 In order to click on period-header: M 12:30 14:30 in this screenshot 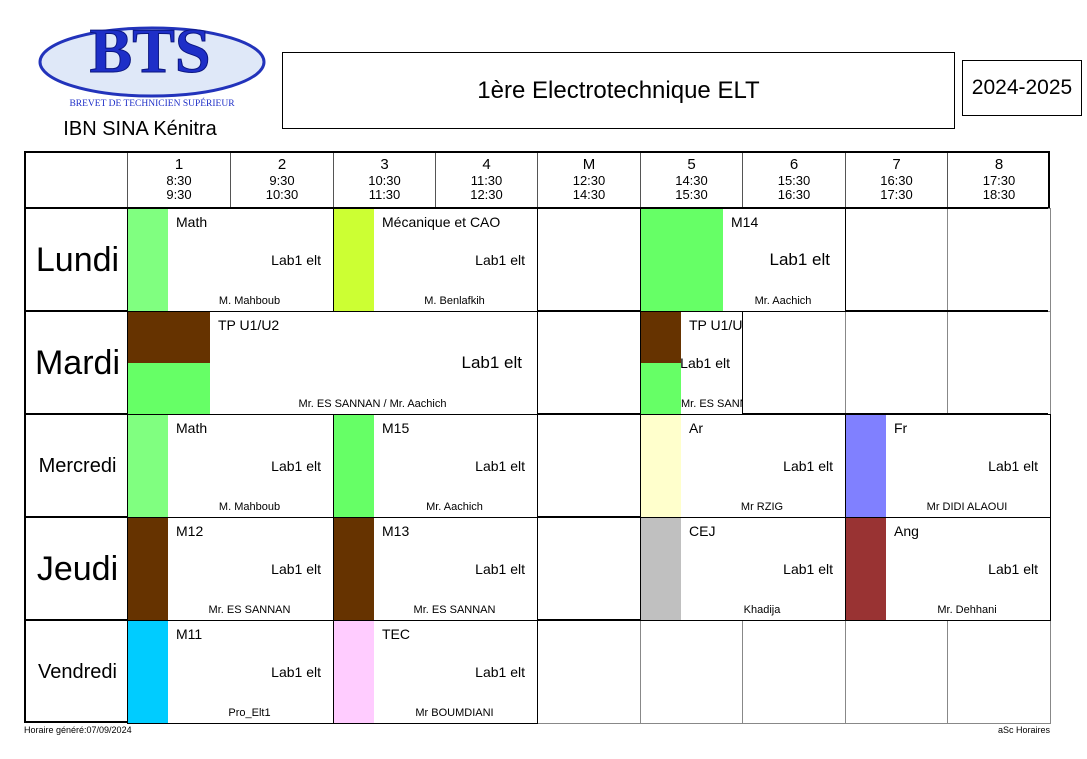, I will do `click(588, 180)`.